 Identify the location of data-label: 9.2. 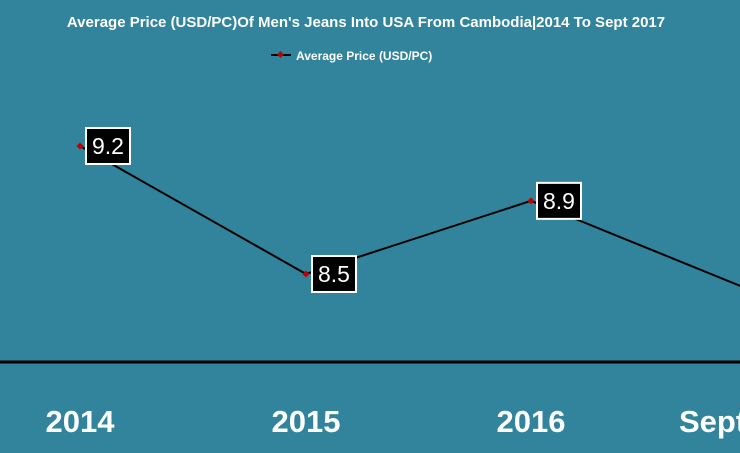
(108, 146).